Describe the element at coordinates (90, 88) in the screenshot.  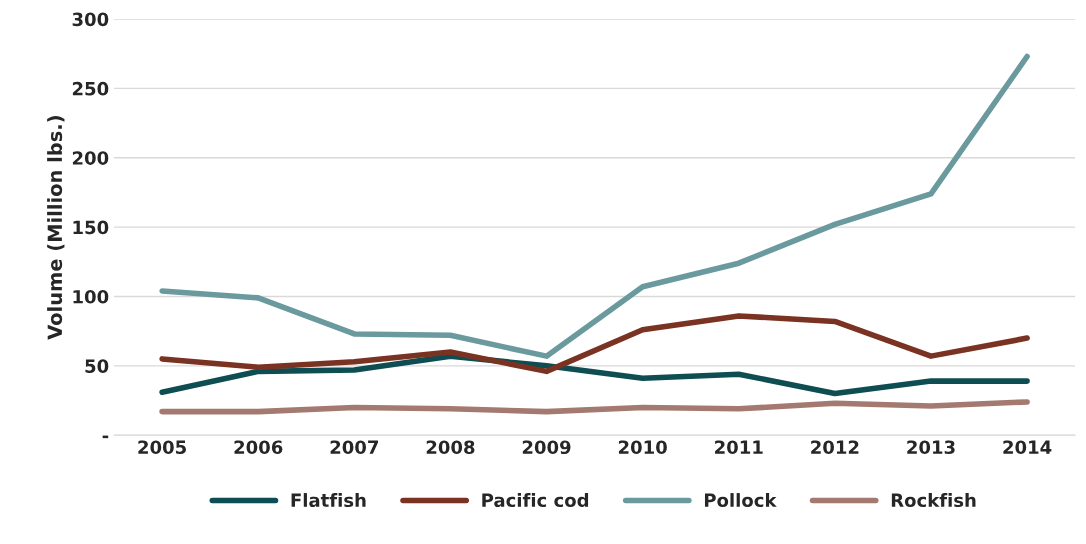
I see `y-tick-label: 250` at that location.